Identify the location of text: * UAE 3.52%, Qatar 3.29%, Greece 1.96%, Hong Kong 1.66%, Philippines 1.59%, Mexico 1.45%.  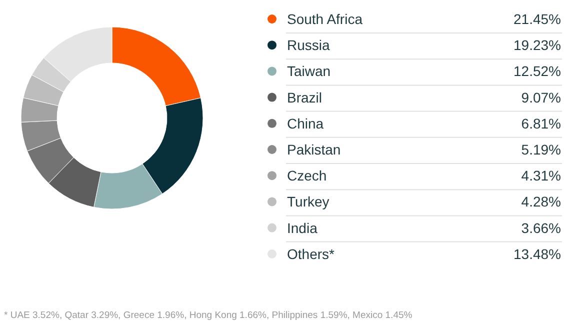
(208, 315).